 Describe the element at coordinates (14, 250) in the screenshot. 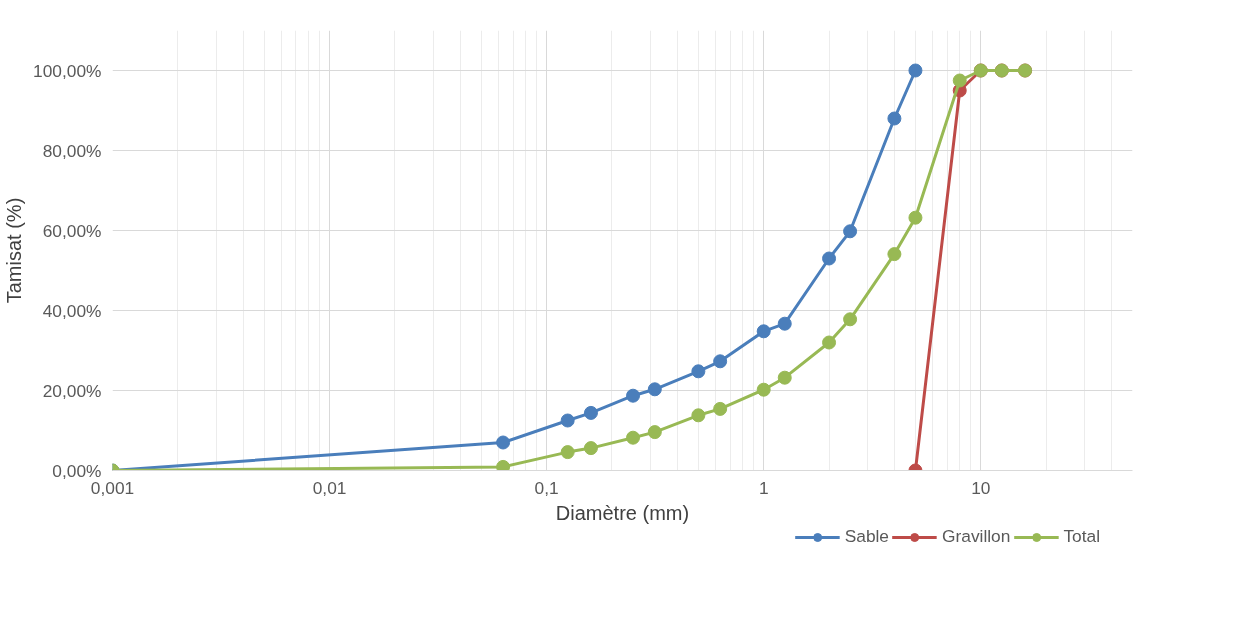

I see `y-axis-title: Tamisat (%)` at that location.